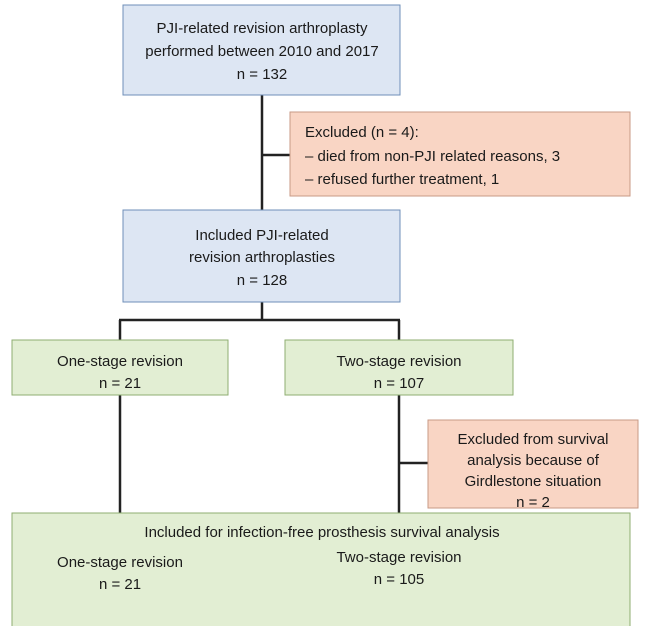  Describe the element at coordinates (262, 74) in the screenshot. I see `box-text: n = 132` at that location.